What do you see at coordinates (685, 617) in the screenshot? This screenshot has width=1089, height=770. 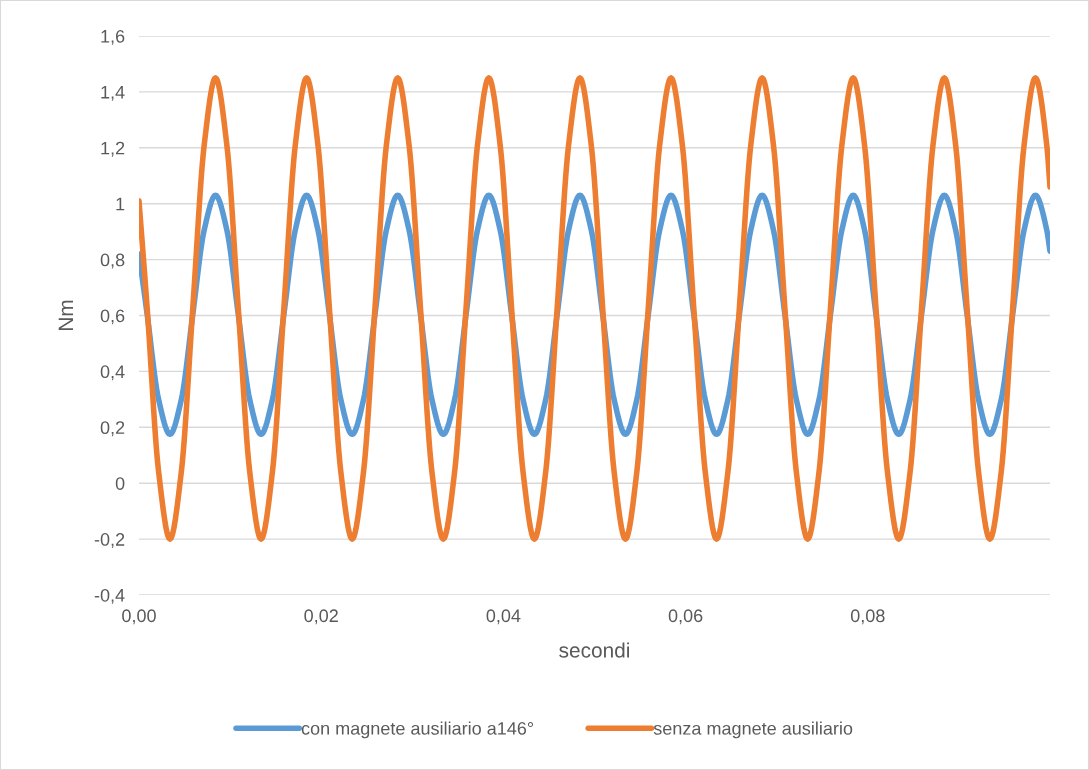 I see `x-tick-label: 0,06` at bounding box center [685, 617].